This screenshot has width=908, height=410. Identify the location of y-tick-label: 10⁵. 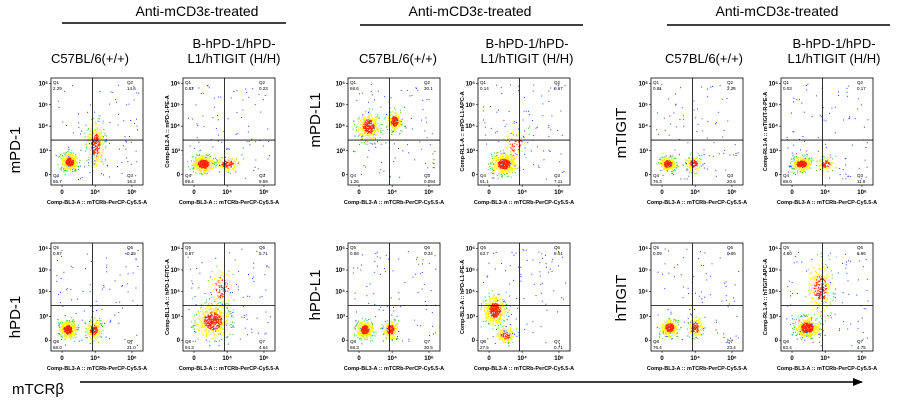
(44, 271).